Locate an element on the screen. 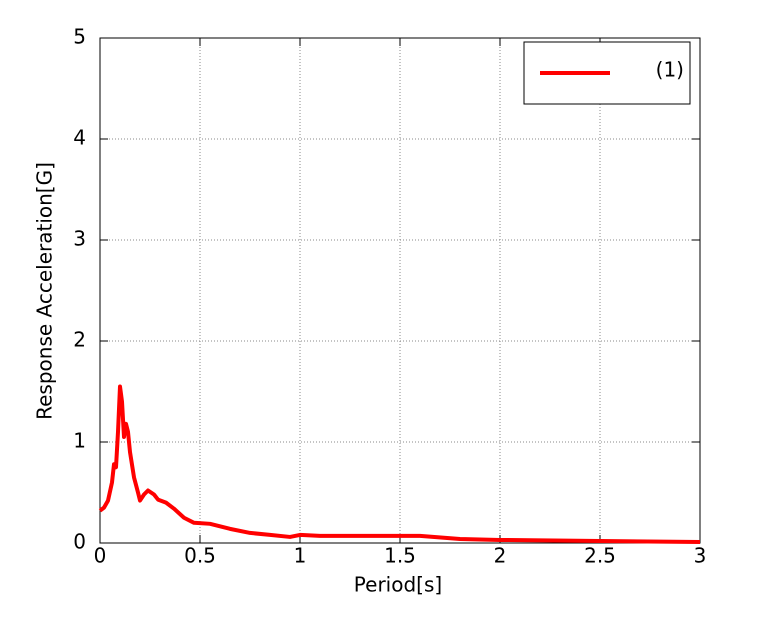 The height and width of the screenshot is (620, 781). y-tick-label: 2 is located at coordinates (79, 340).